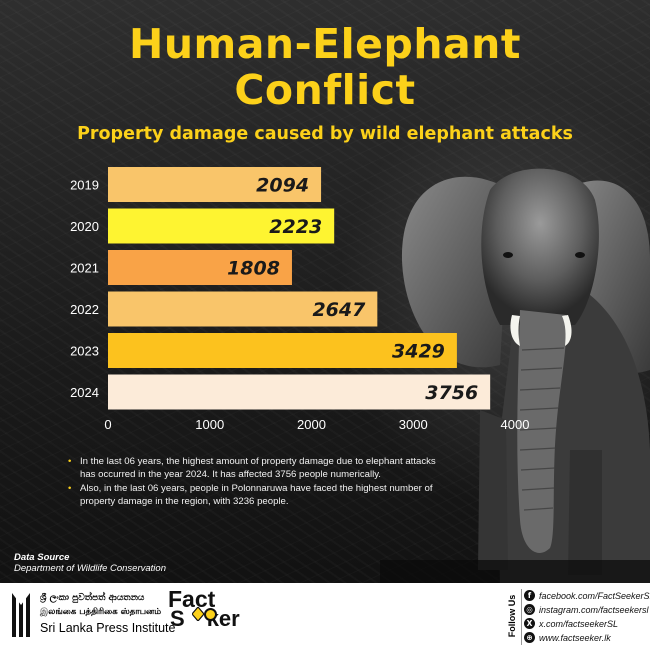 Image resolution: width=650 pixels, height=650 pixels. I want to click on value-label-2023: 3429, so click(418, 352).